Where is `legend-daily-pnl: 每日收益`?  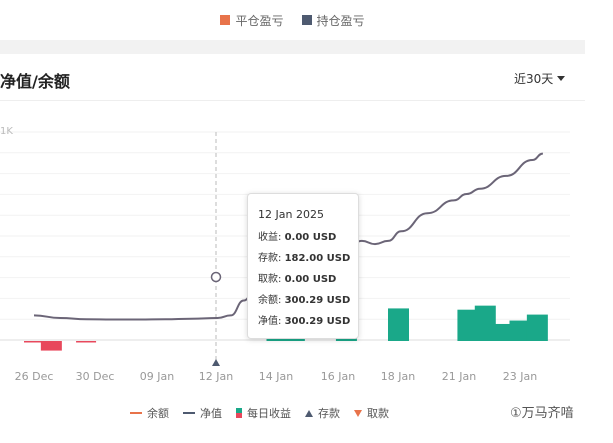 legend-daily-pnl: 每日收益 is located at coordinates (263, 413).